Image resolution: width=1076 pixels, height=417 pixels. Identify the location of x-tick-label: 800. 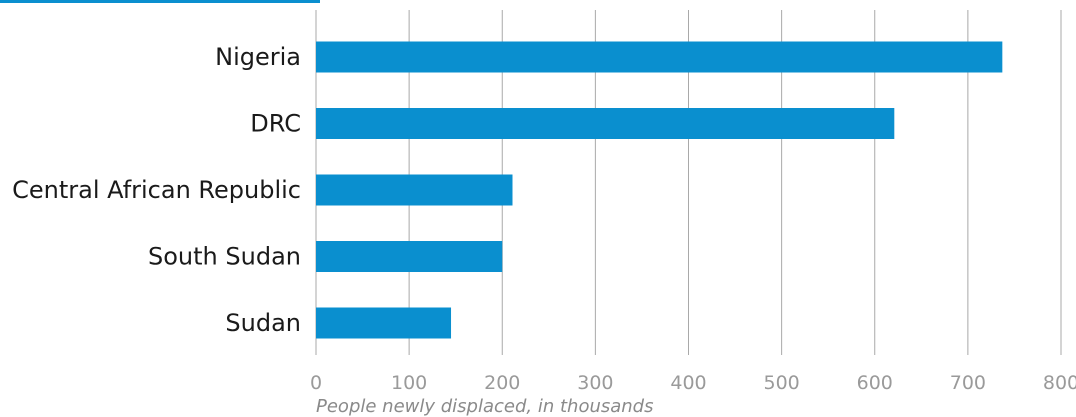
(1059, 383).